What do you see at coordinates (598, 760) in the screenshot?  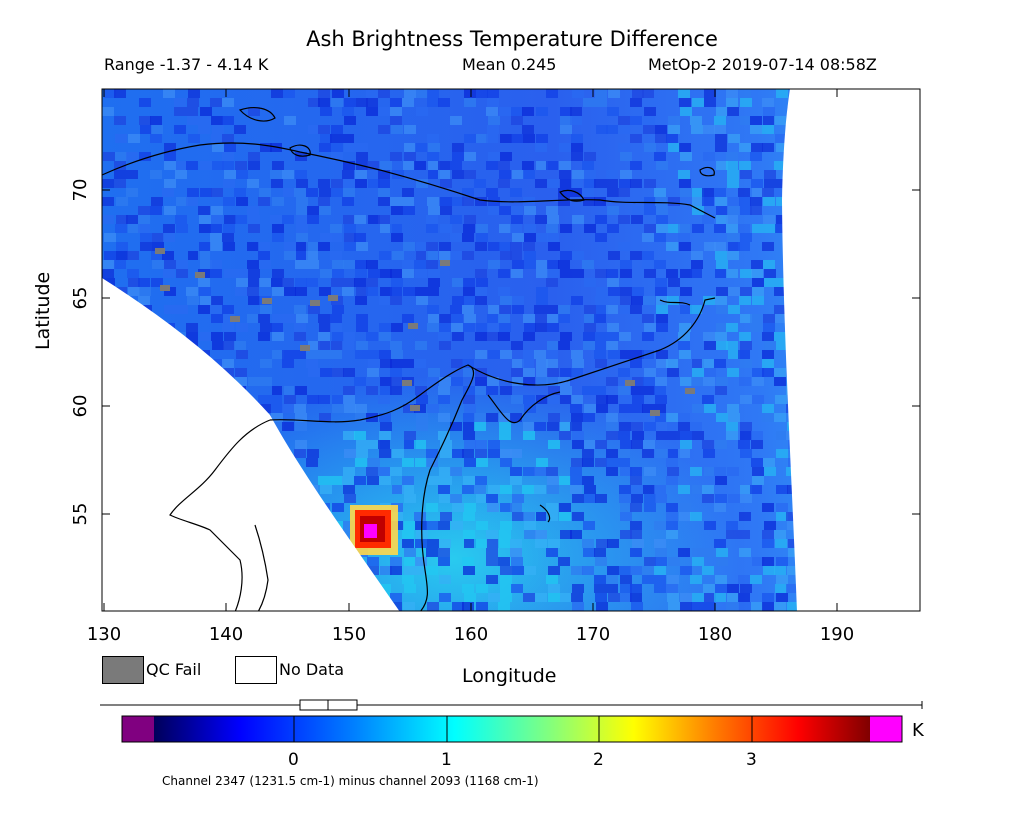 I see `colorbar-tick-2: 2` at bounding box center [598, 760].